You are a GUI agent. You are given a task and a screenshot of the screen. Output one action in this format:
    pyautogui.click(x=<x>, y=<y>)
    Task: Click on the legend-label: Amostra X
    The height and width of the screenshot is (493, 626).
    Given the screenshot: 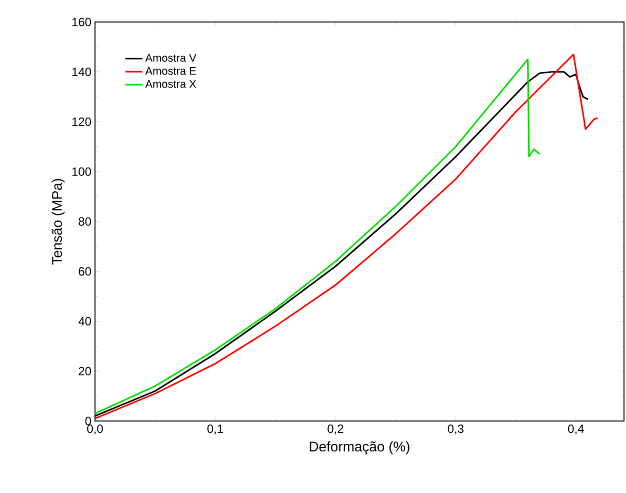 What is the action you would take?
    pyautogui.click(x=170, y=84)
    